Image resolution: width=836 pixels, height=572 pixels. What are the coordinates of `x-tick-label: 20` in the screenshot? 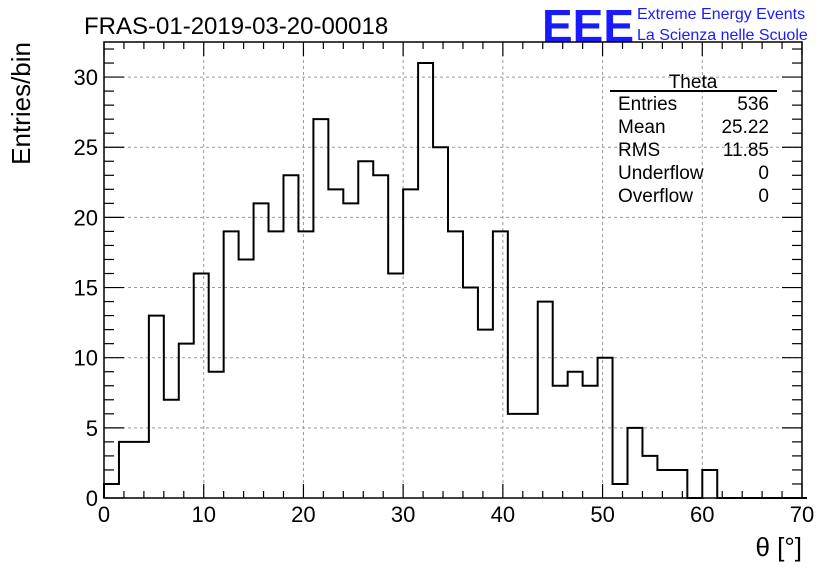 It's located at (303, 514).